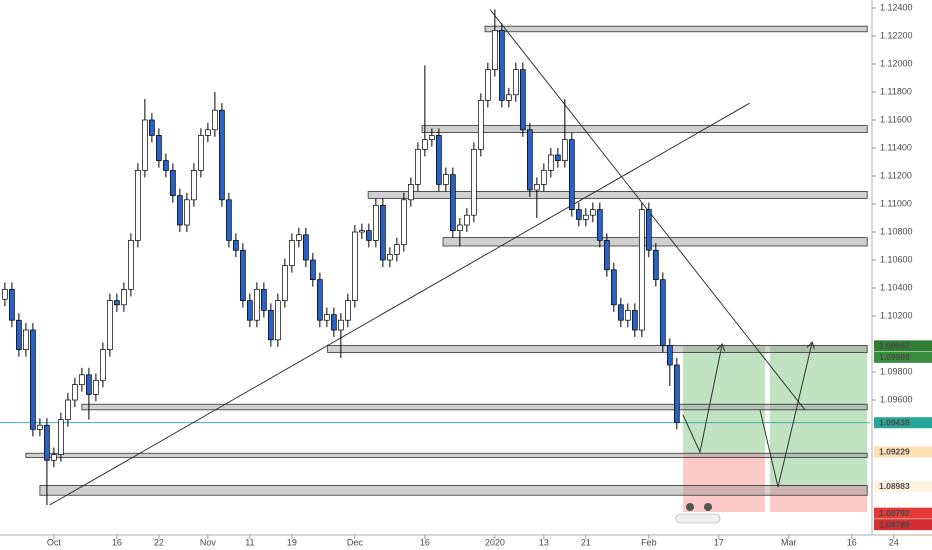  Describe the element at coordinates (896, 147) in the screenshot. I see `y-tick-label: 1.11400` at that location.